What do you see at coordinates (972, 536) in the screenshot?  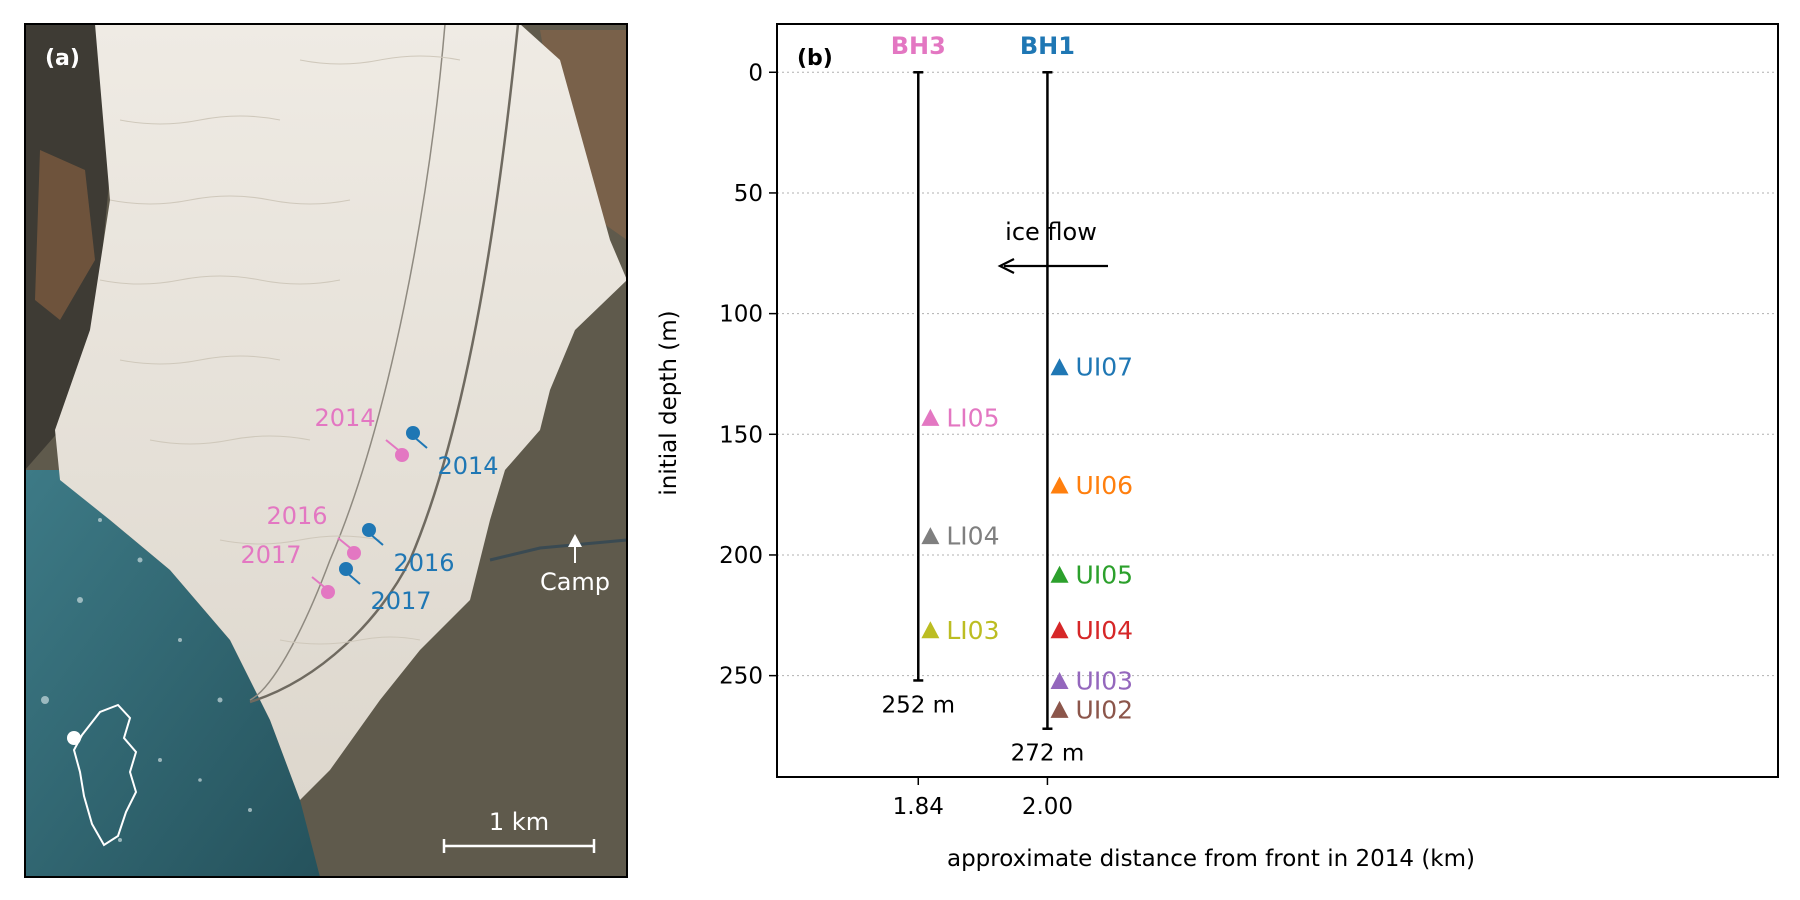 I see `sensor-label-li04: LI04` at bounding box center [972, 536].